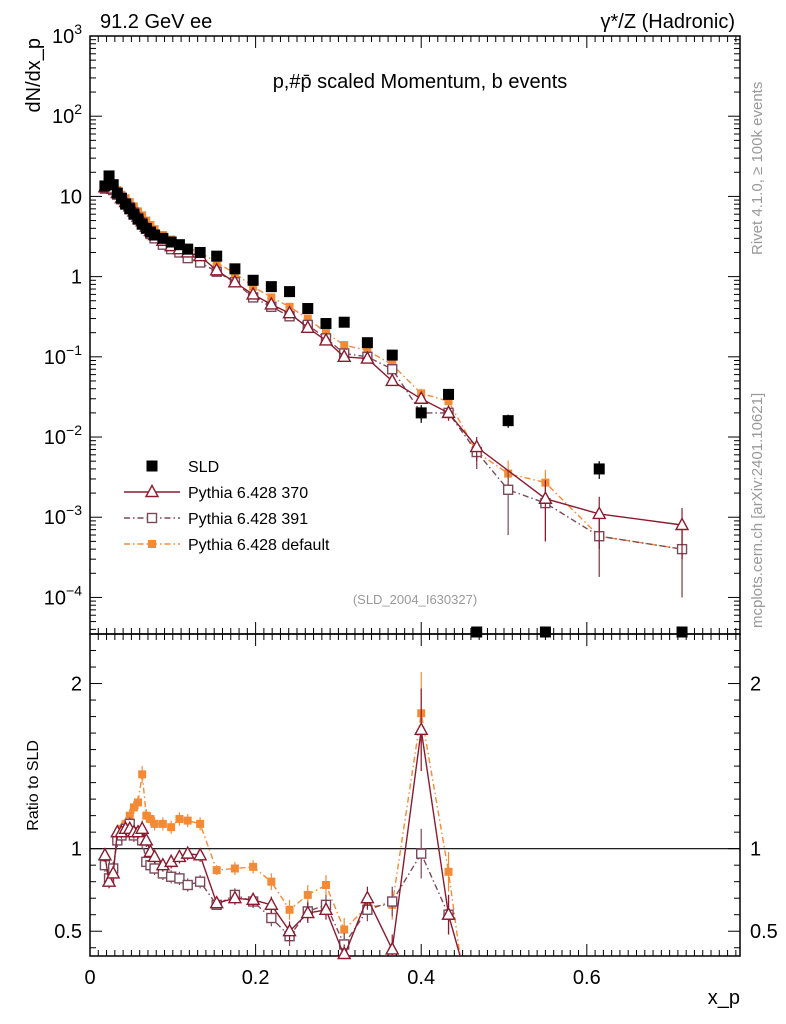  I want to click on x-axis-label: x_p, so click(724, 998).